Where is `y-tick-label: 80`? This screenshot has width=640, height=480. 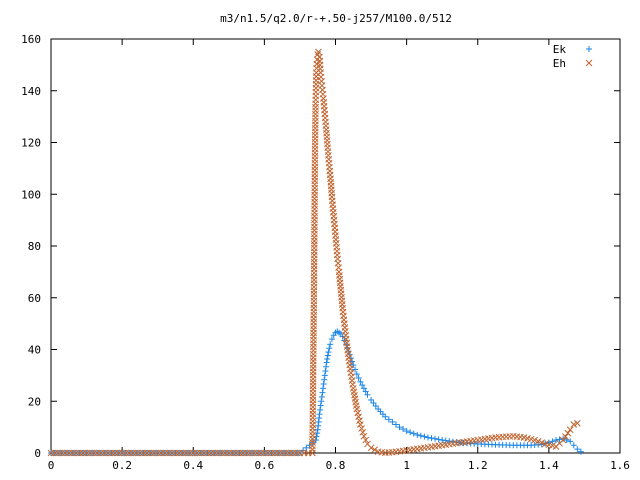 y-tick-label: 80 is located at coordinates (34, 246).